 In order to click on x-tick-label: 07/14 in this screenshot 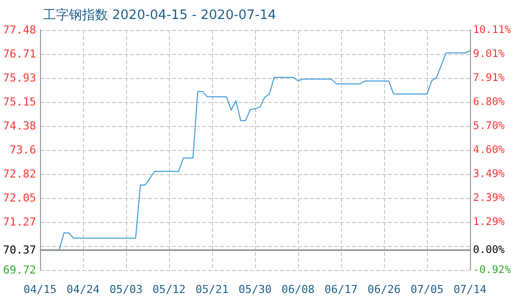, I will do `click(470, 289)`.